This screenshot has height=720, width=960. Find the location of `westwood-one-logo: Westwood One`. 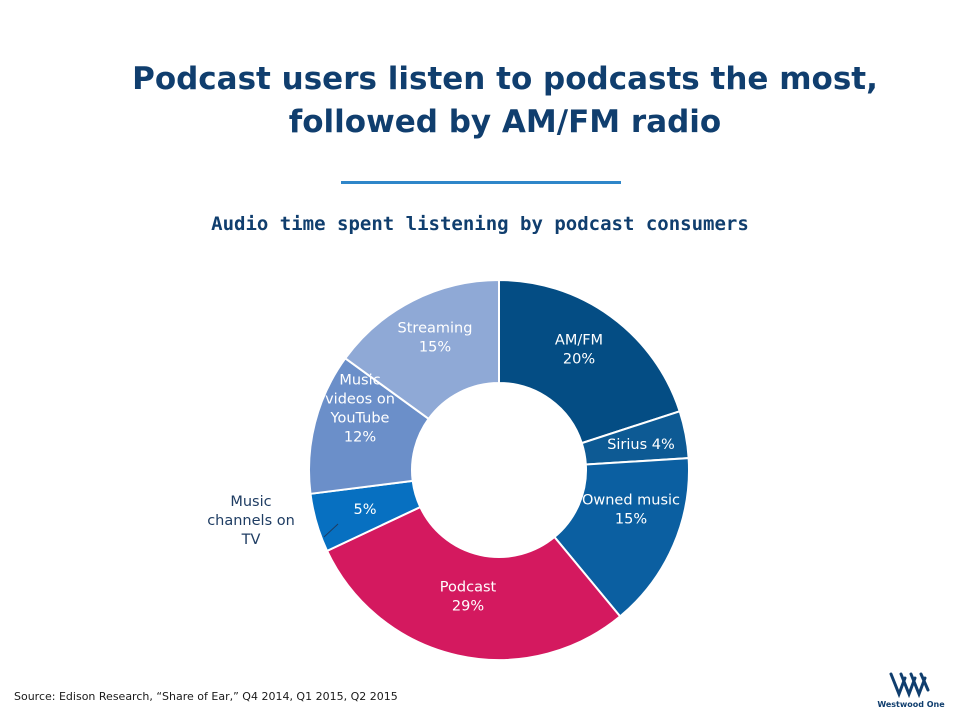

westwood-one-logo: Westwood One is located at coordinates (911, 690).